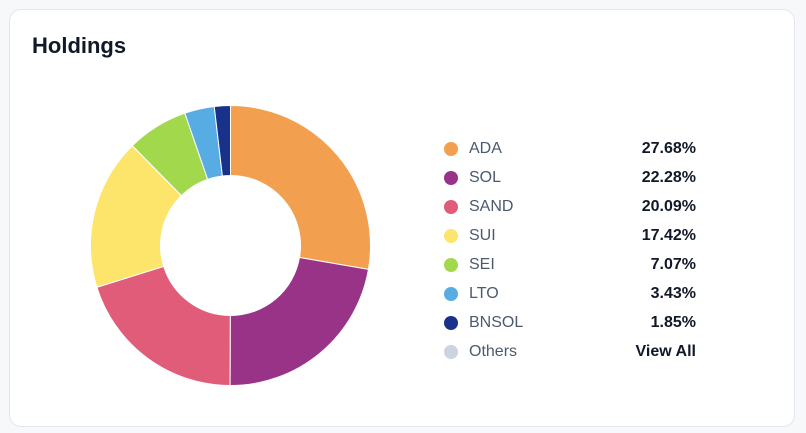  I want to click on legend-item-bnsol: BNSOL 1.85%, so click(570, 322).